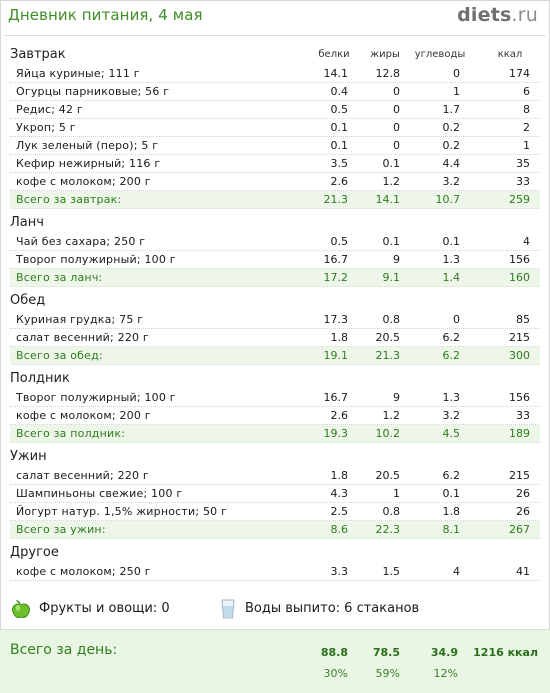 The image size is (550, 693). What do you see at coordinates (46, 127) in the screenshot?
I see `food-name: Укроп; 5 г` at bounding box center [46, 127].